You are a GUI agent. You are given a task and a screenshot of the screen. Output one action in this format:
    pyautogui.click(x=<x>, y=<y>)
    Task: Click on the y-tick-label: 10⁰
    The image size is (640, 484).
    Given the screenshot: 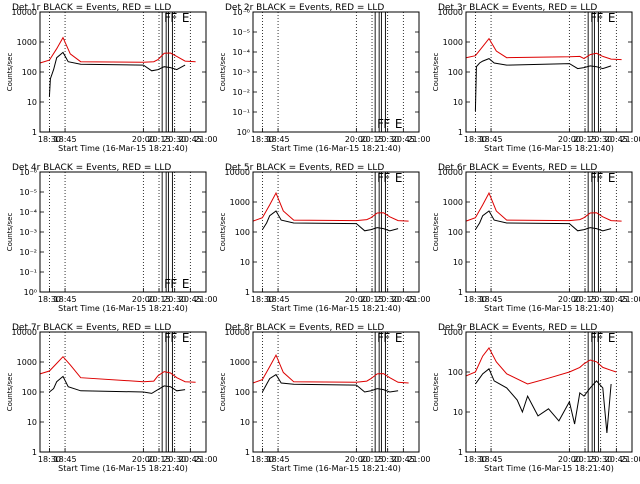 What is the action you would take?
    pyautogui.click(x=243, y=132)
    